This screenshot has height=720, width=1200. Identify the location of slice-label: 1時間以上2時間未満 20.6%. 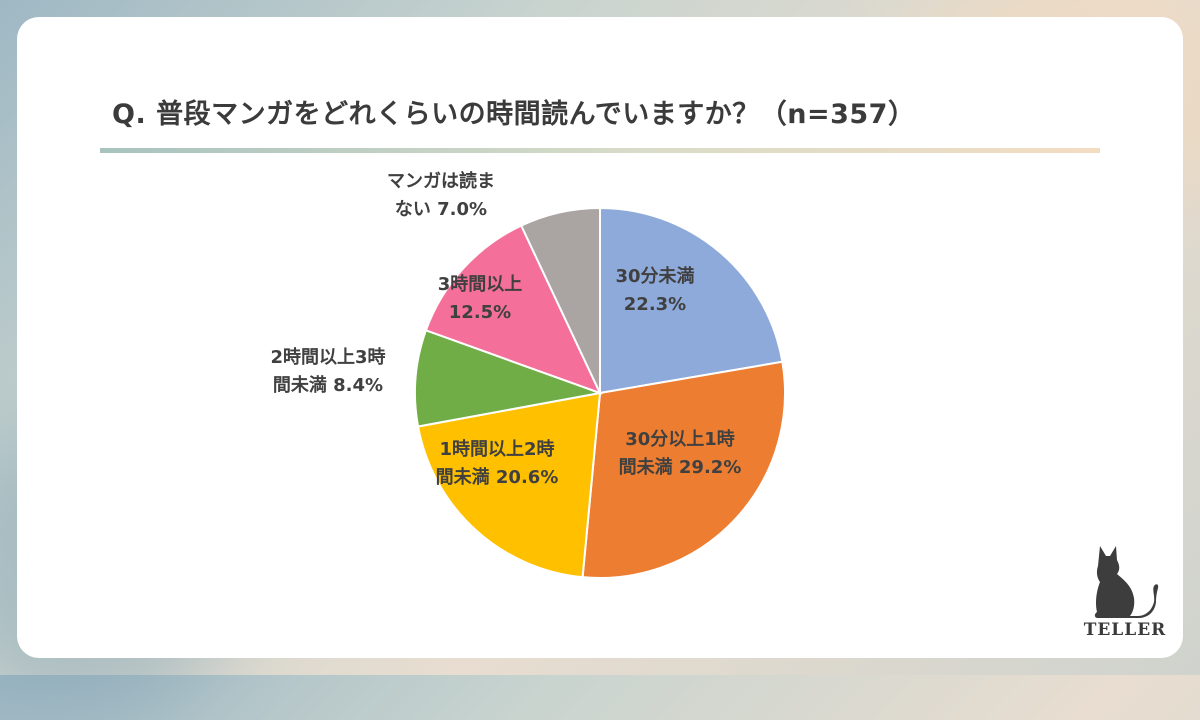
(497, 463).